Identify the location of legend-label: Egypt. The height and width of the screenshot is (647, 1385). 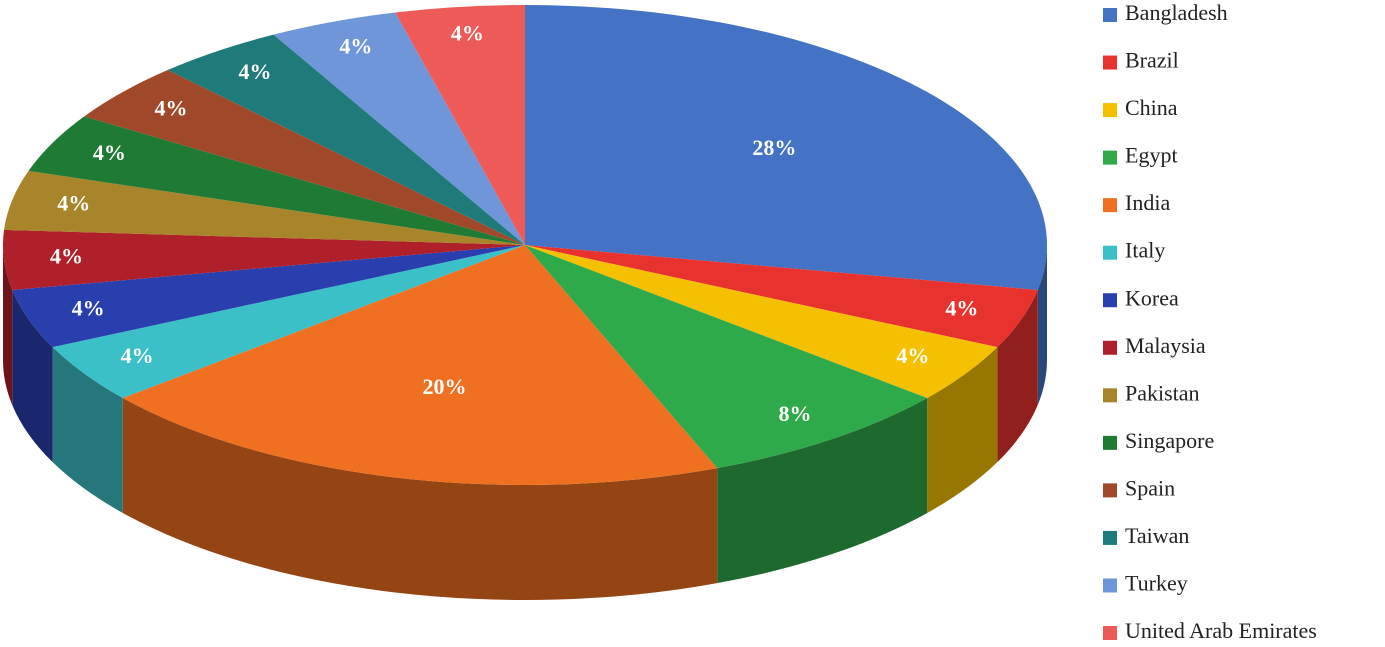
(1151, 155).